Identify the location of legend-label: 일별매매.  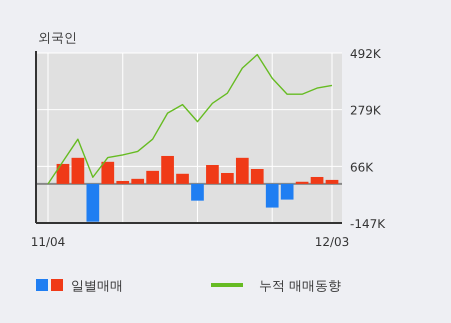
(97, 286).